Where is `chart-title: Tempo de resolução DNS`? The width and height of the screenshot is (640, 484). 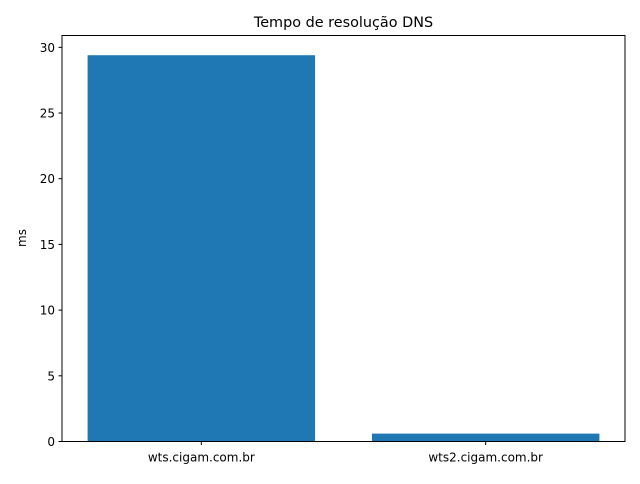 chart-title: Tempo de resolução DNS is located at coordinates (343, 23).